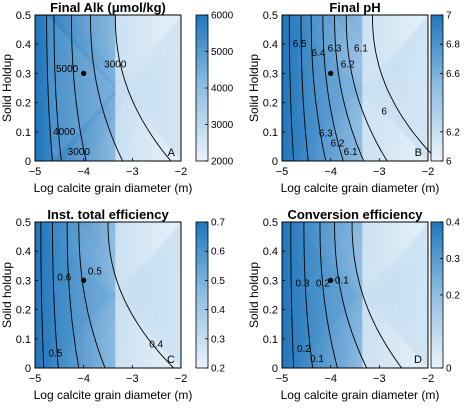 The image size is (474, 411). What do you see at coordinates (218, 310) in the screenshot?
I see `colorbar-tick-label: 0.4` at bounding box center [218, 310].